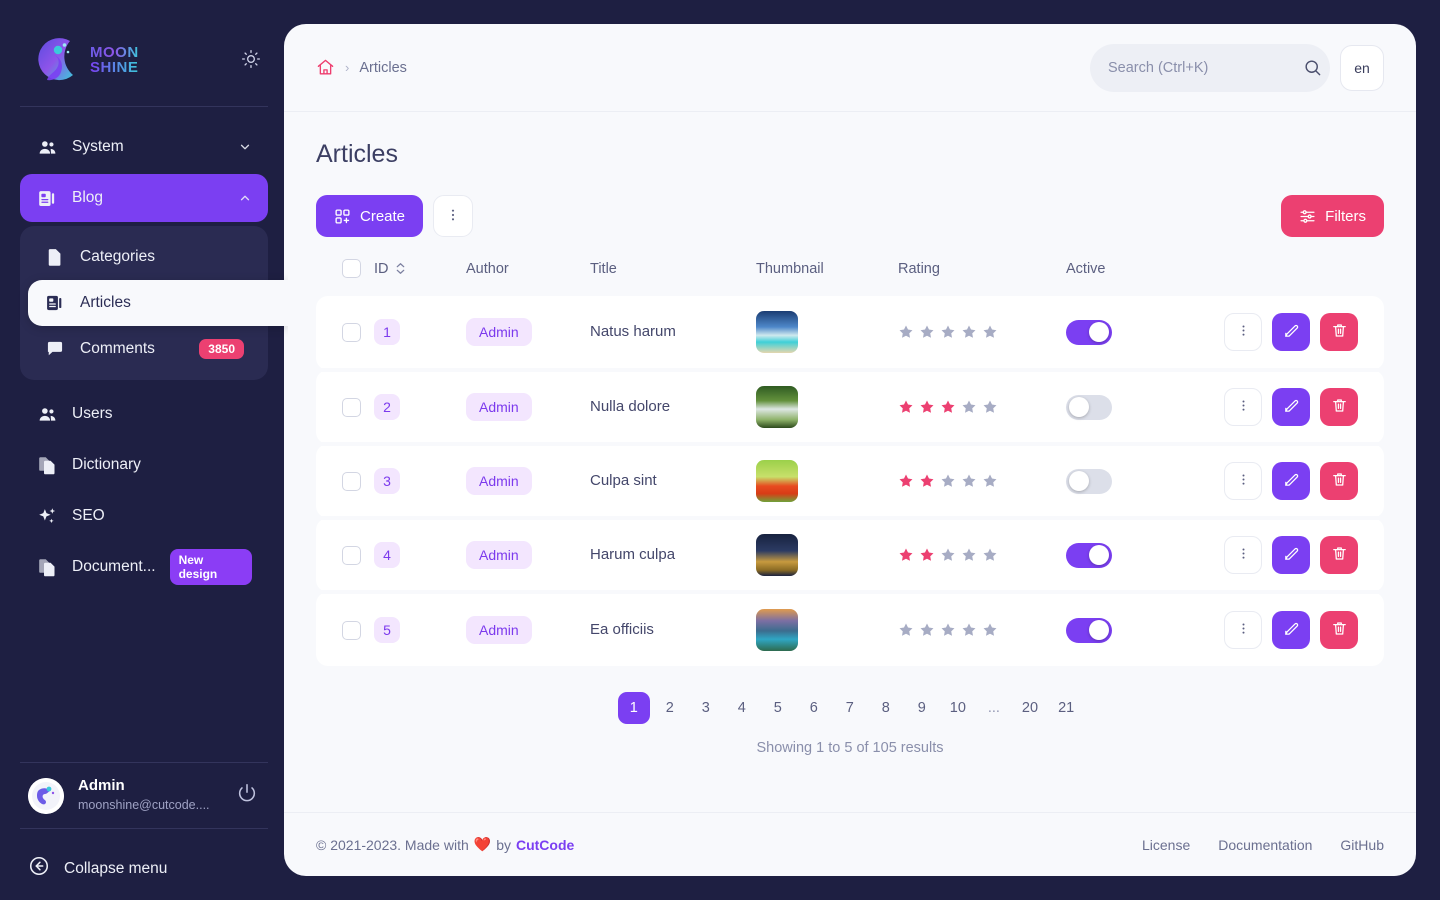  Describe the element at coordinates (144, 147) in the screenshot. I see `sidebar-item-system: System` at that location.